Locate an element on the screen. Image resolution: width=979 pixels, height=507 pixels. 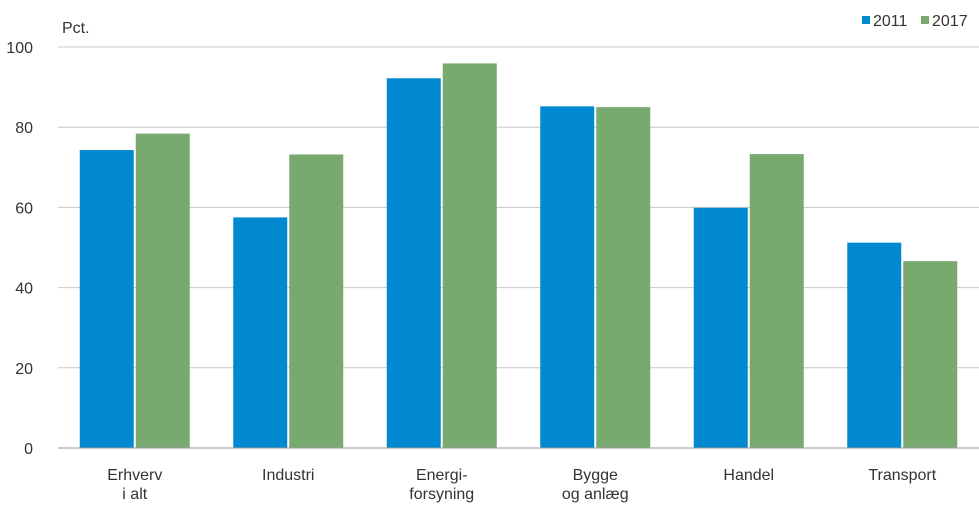
y-tick-label: 40 is located at coordinates (24, 289).